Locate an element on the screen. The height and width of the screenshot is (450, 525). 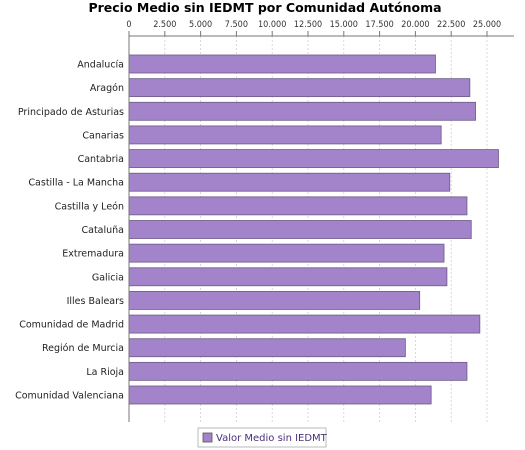
tick-label: 2.500 is located at coordinates (164, 25).